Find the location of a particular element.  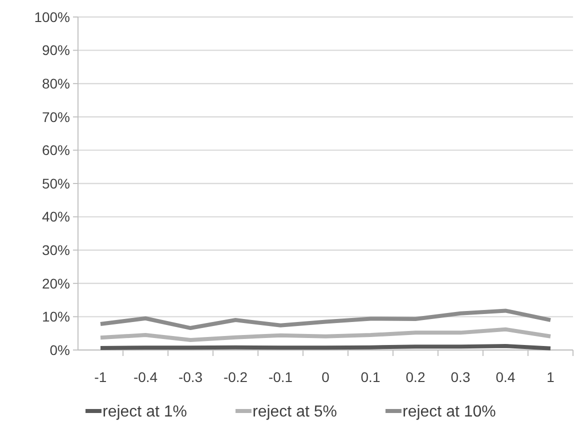

x-tick-label: 1 is located at coordinates (550, 377).